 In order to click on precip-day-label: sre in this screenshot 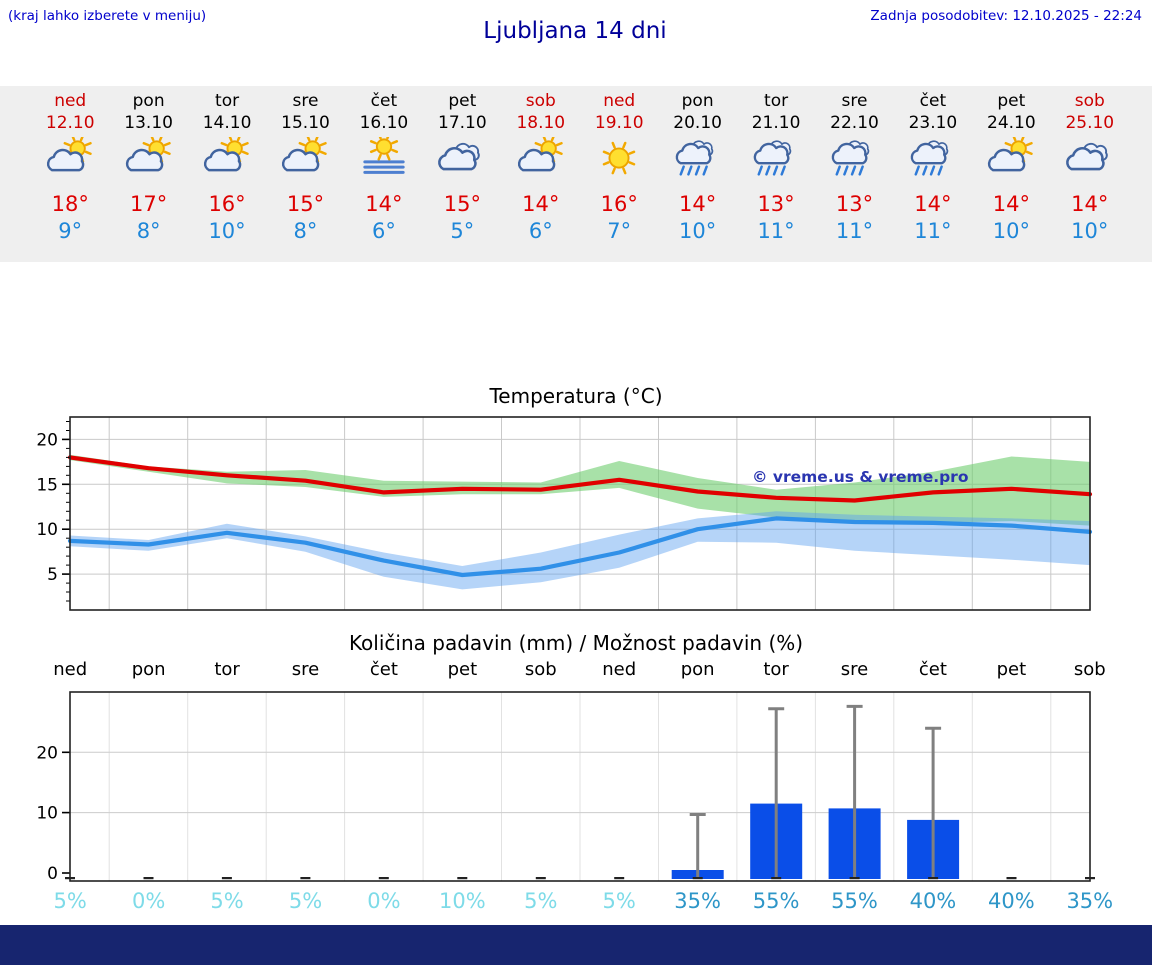, I will do `click(854, 669)`.